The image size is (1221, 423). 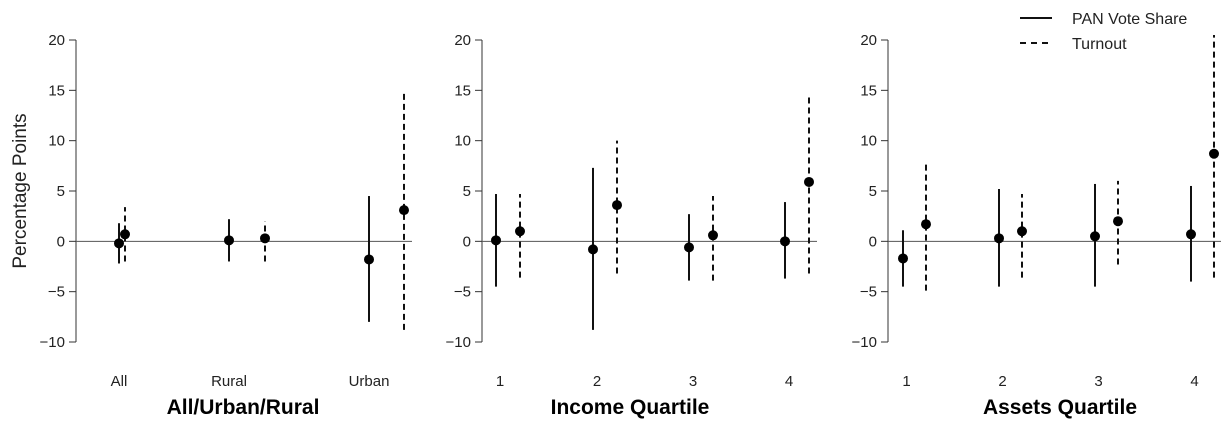 I want to click on legend-label: Turnout, so click(x=1099, y=44).